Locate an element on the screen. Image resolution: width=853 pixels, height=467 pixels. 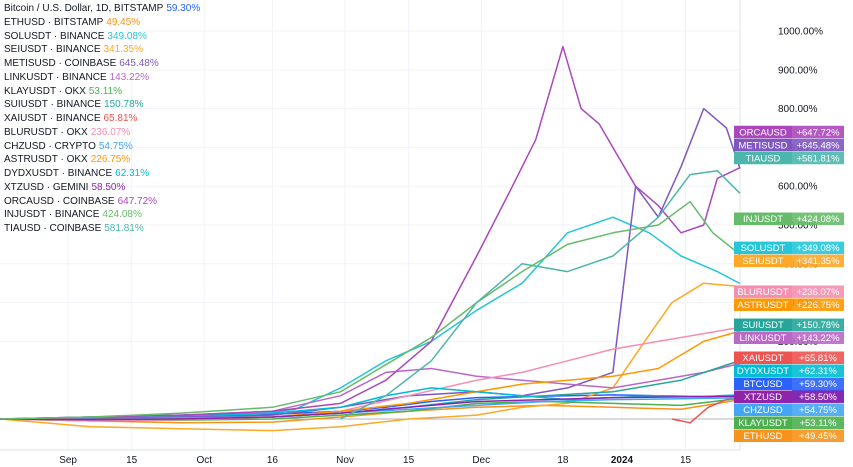
tag-text: INJUSDT is located at coordinates (763, 219).